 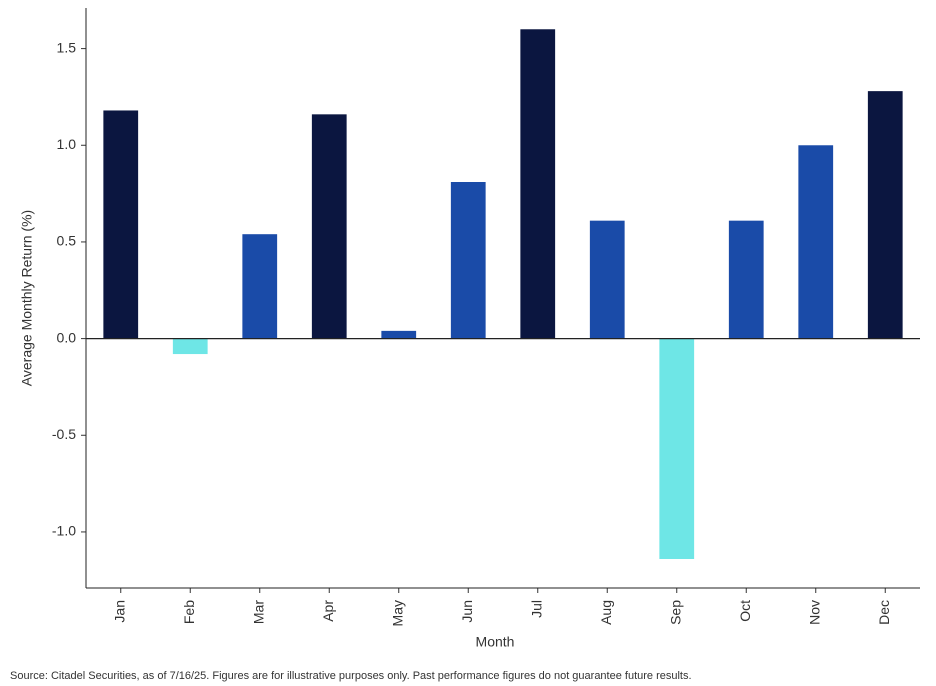 What do you see at coordinates (67, 144) in the screenshot?
I see `y-tick-label: 1.0` at bounding box center [67, 144].